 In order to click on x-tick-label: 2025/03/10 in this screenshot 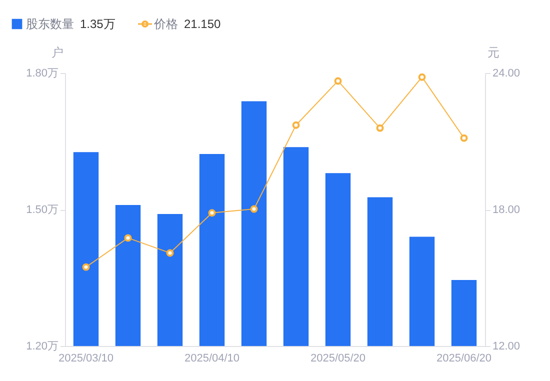, I will do `click(86, 358)`.